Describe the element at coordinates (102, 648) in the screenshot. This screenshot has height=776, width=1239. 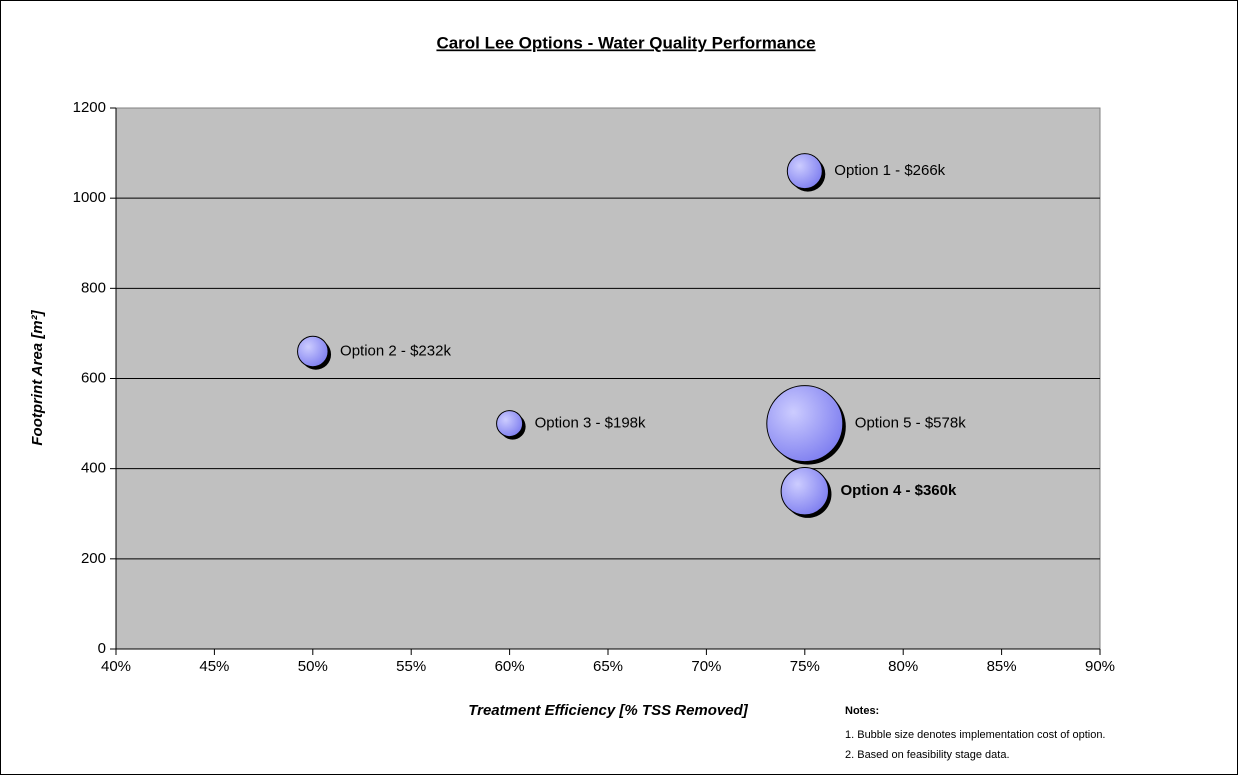
I see `y-tick-label: 0` at that location.